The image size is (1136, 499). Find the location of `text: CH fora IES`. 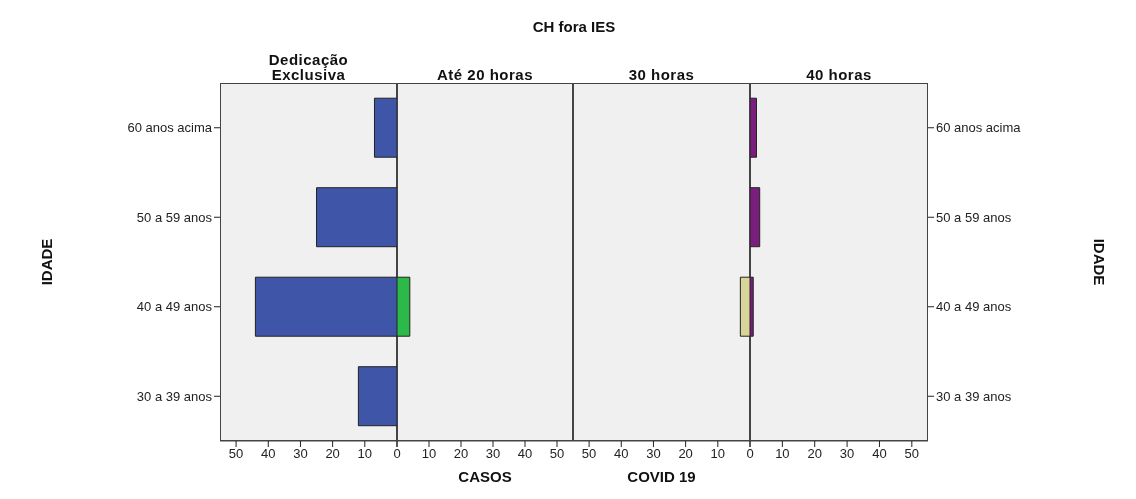

text: CH fora IES is located at coordinates (574, 26).